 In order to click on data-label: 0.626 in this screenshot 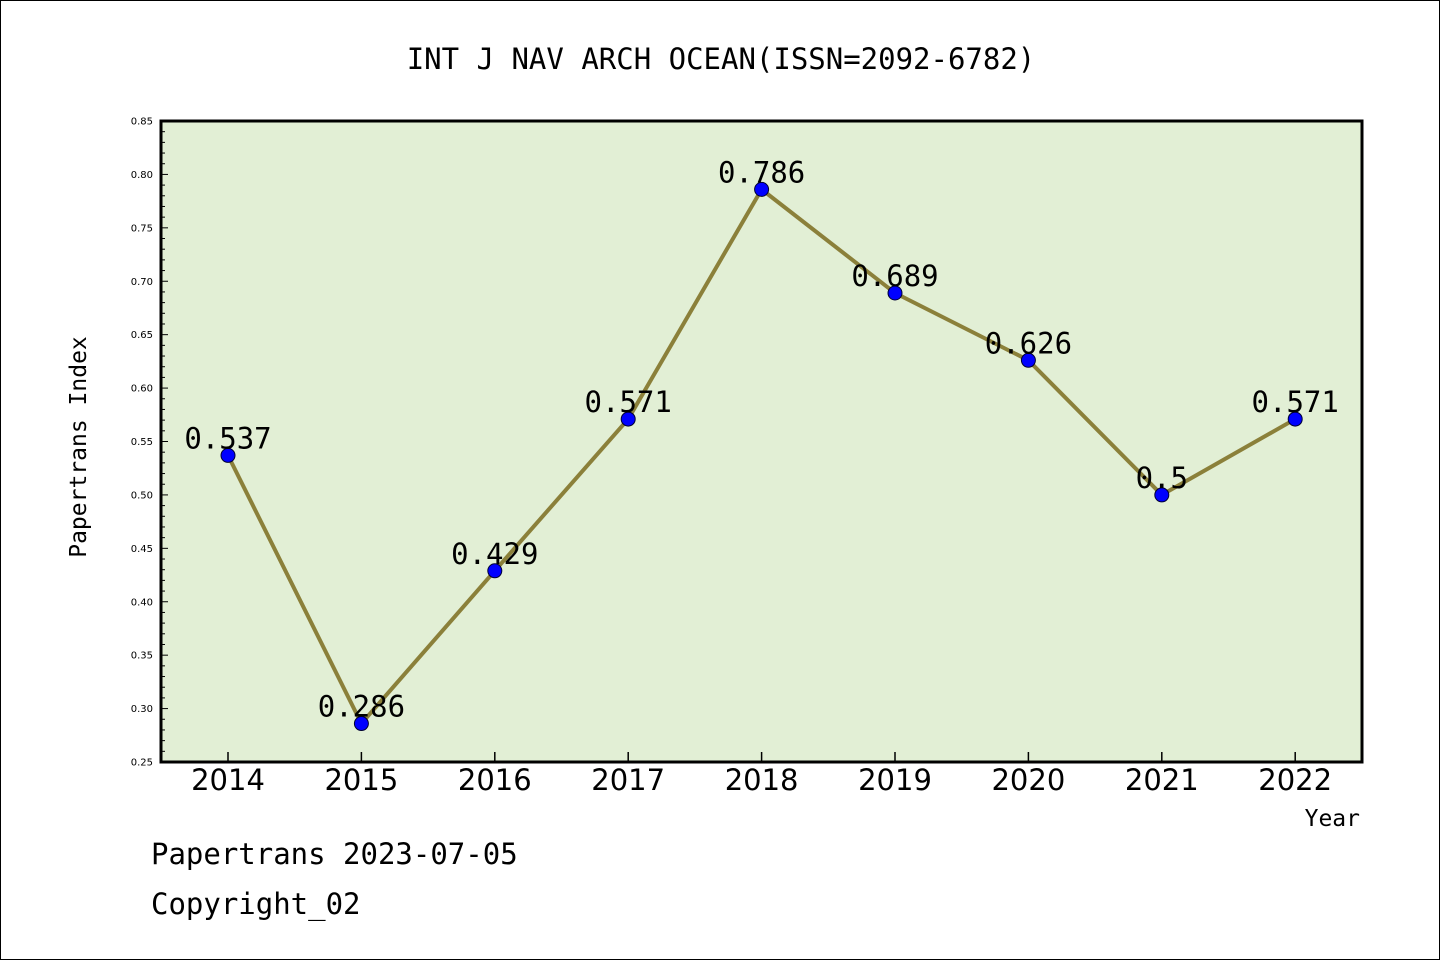, I will do `click(1028, 343)`.